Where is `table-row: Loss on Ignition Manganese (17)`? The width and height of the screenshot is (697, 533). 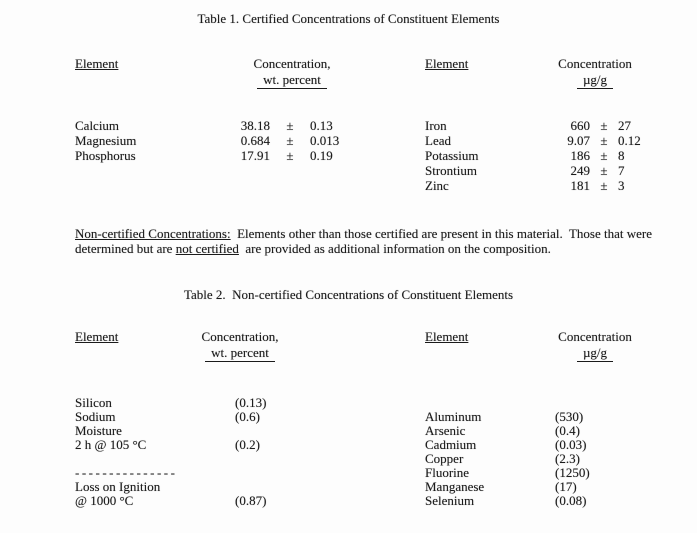 table-row: Loss on Ignition Manganese (17) is located at coordinates (386, 487).